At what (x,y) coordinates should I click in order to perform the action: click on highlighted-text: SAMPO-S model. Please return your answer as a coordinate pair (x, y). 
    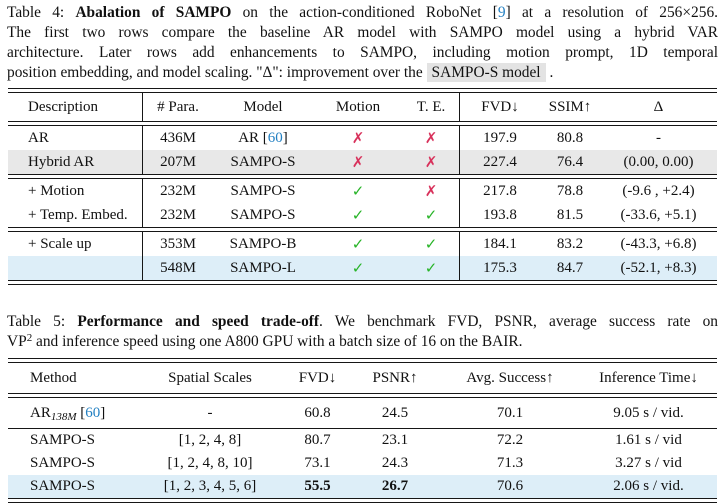
    Looking at the image, I should click on (486, 72).